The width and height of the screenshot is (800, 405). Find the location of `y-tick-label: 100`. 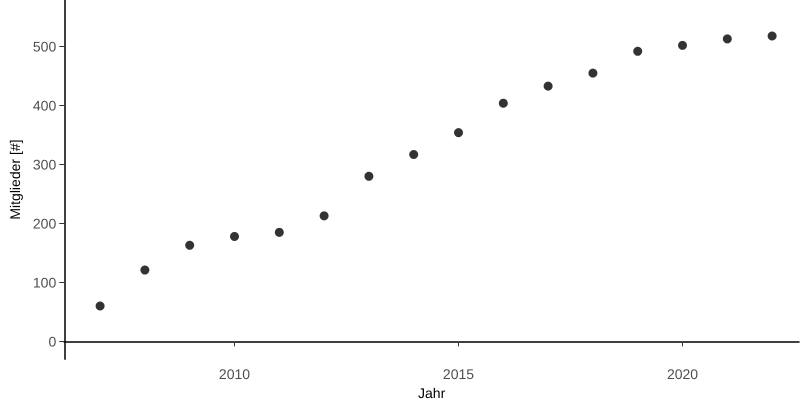

y-tick-label: 100 is located at coordinates (44, 282).